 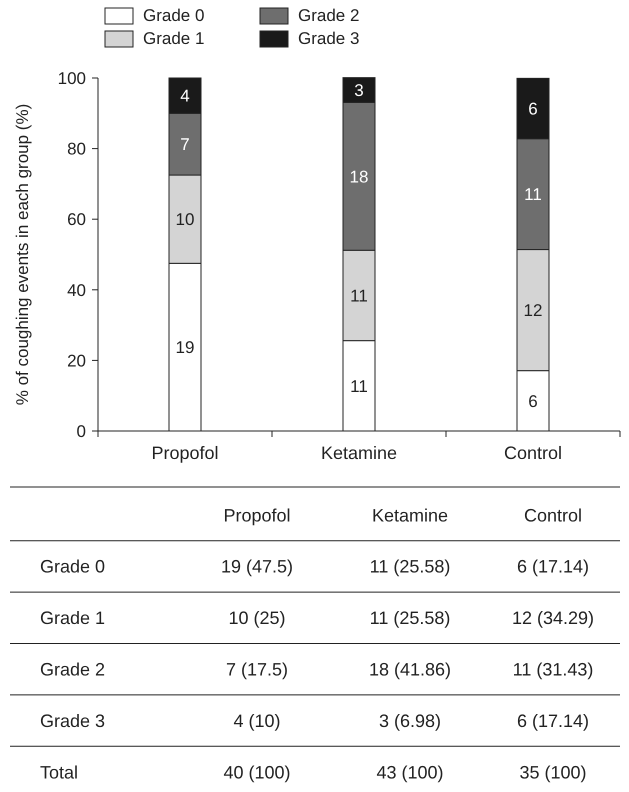 I want to click on y-tick-label: 0, so click(x=81, y=431).